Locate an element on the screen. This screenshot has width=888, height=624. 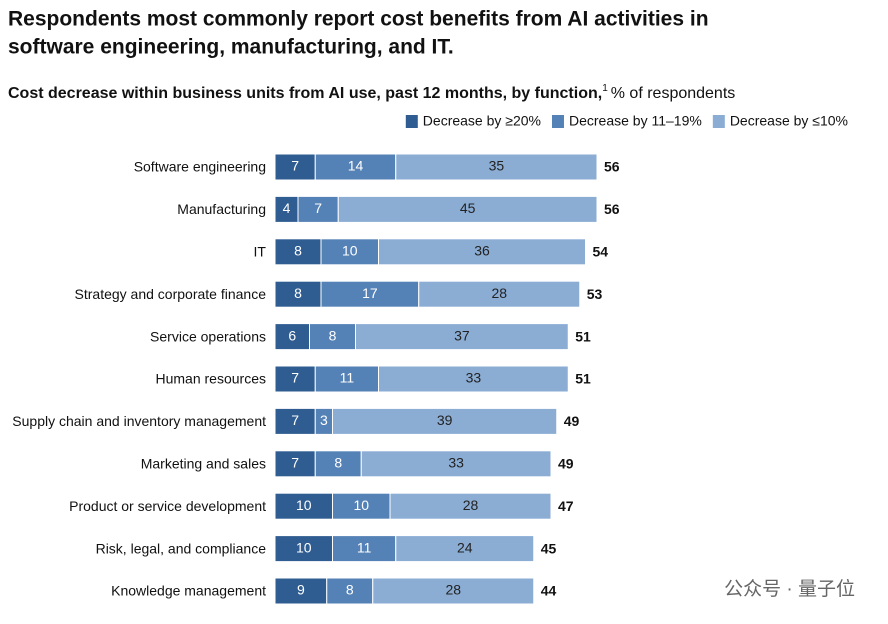
category-label: Product or service development is located at coordinates (167, 506).